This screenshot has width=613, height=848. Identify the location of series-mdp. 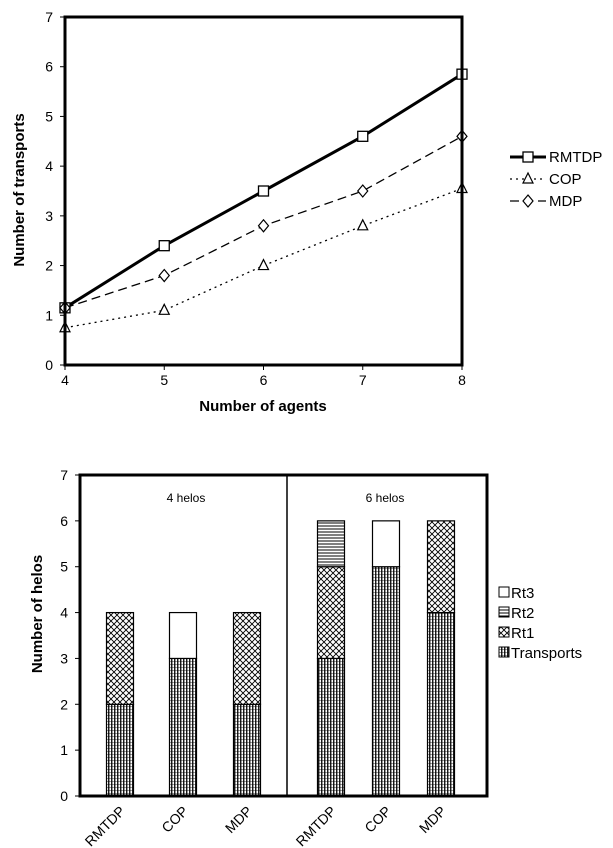
(263, 222).